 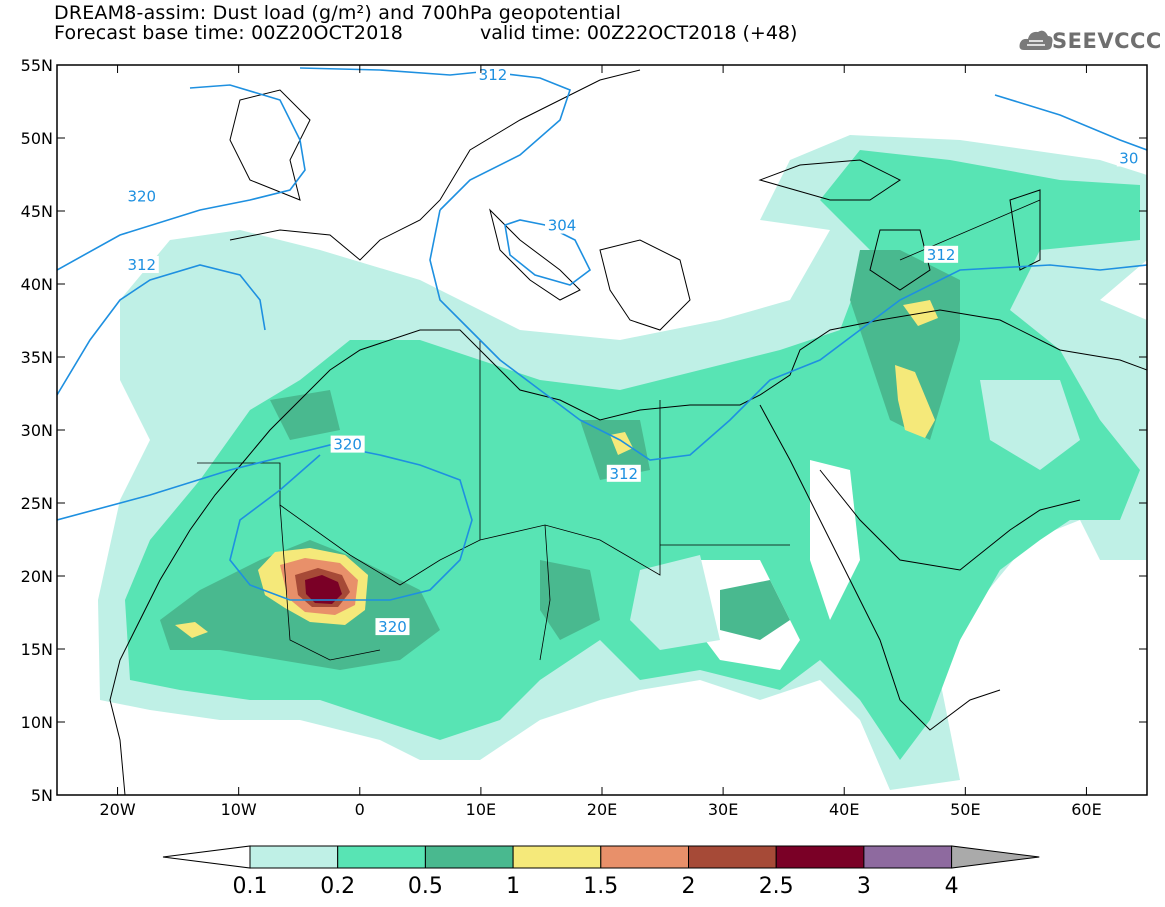 I want to click on colorbar-label: 2.5, so click(x=776, y=886).